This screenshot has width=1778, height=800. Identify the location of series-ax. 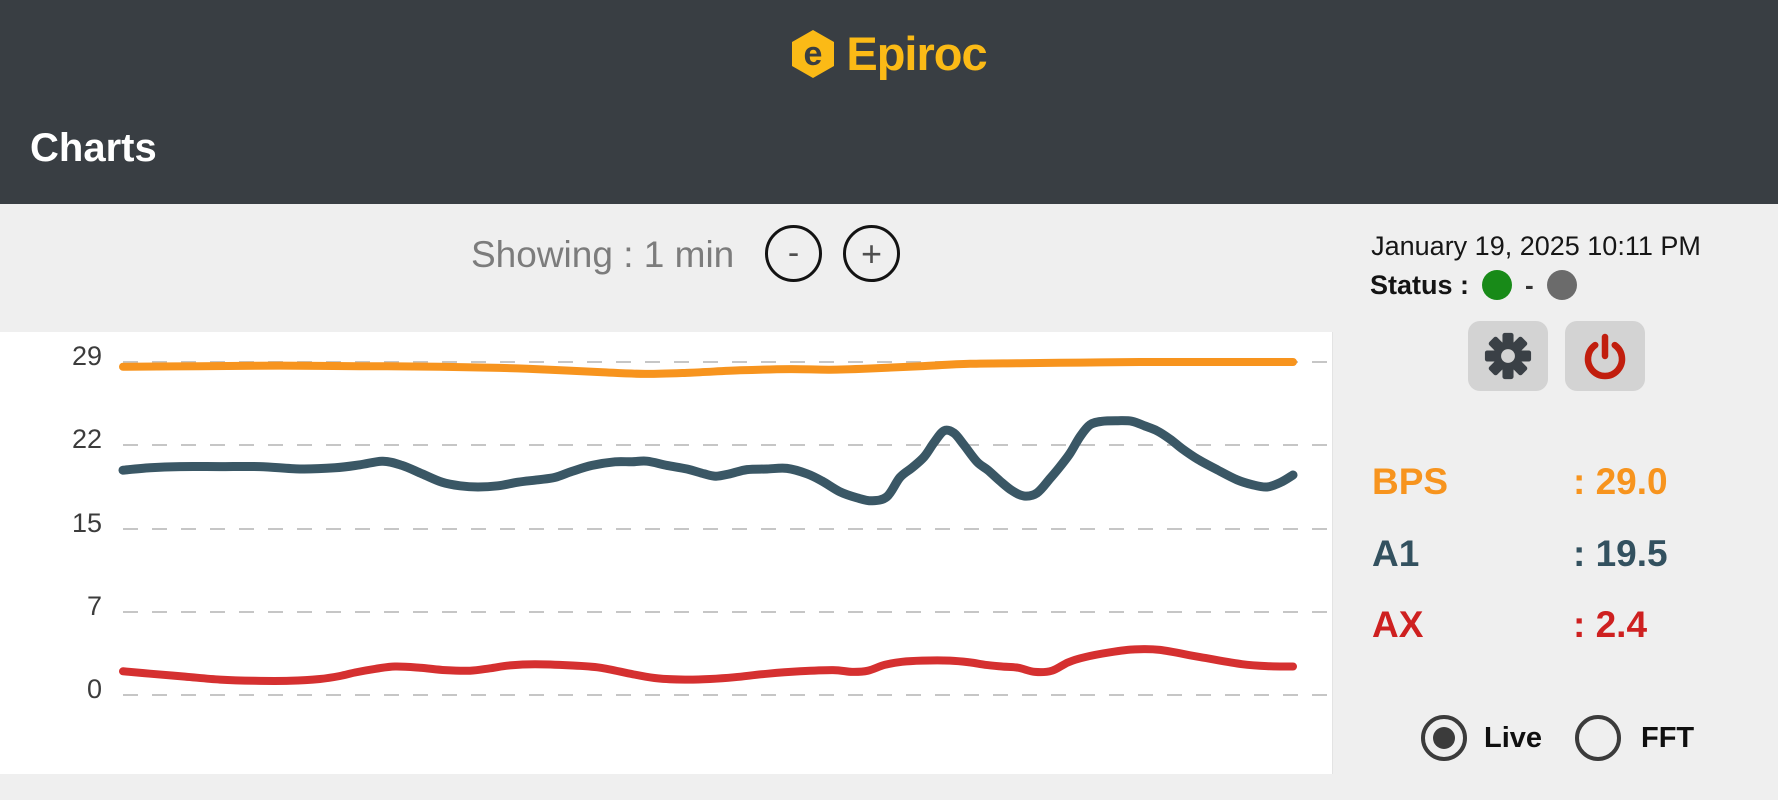
(708, 665).